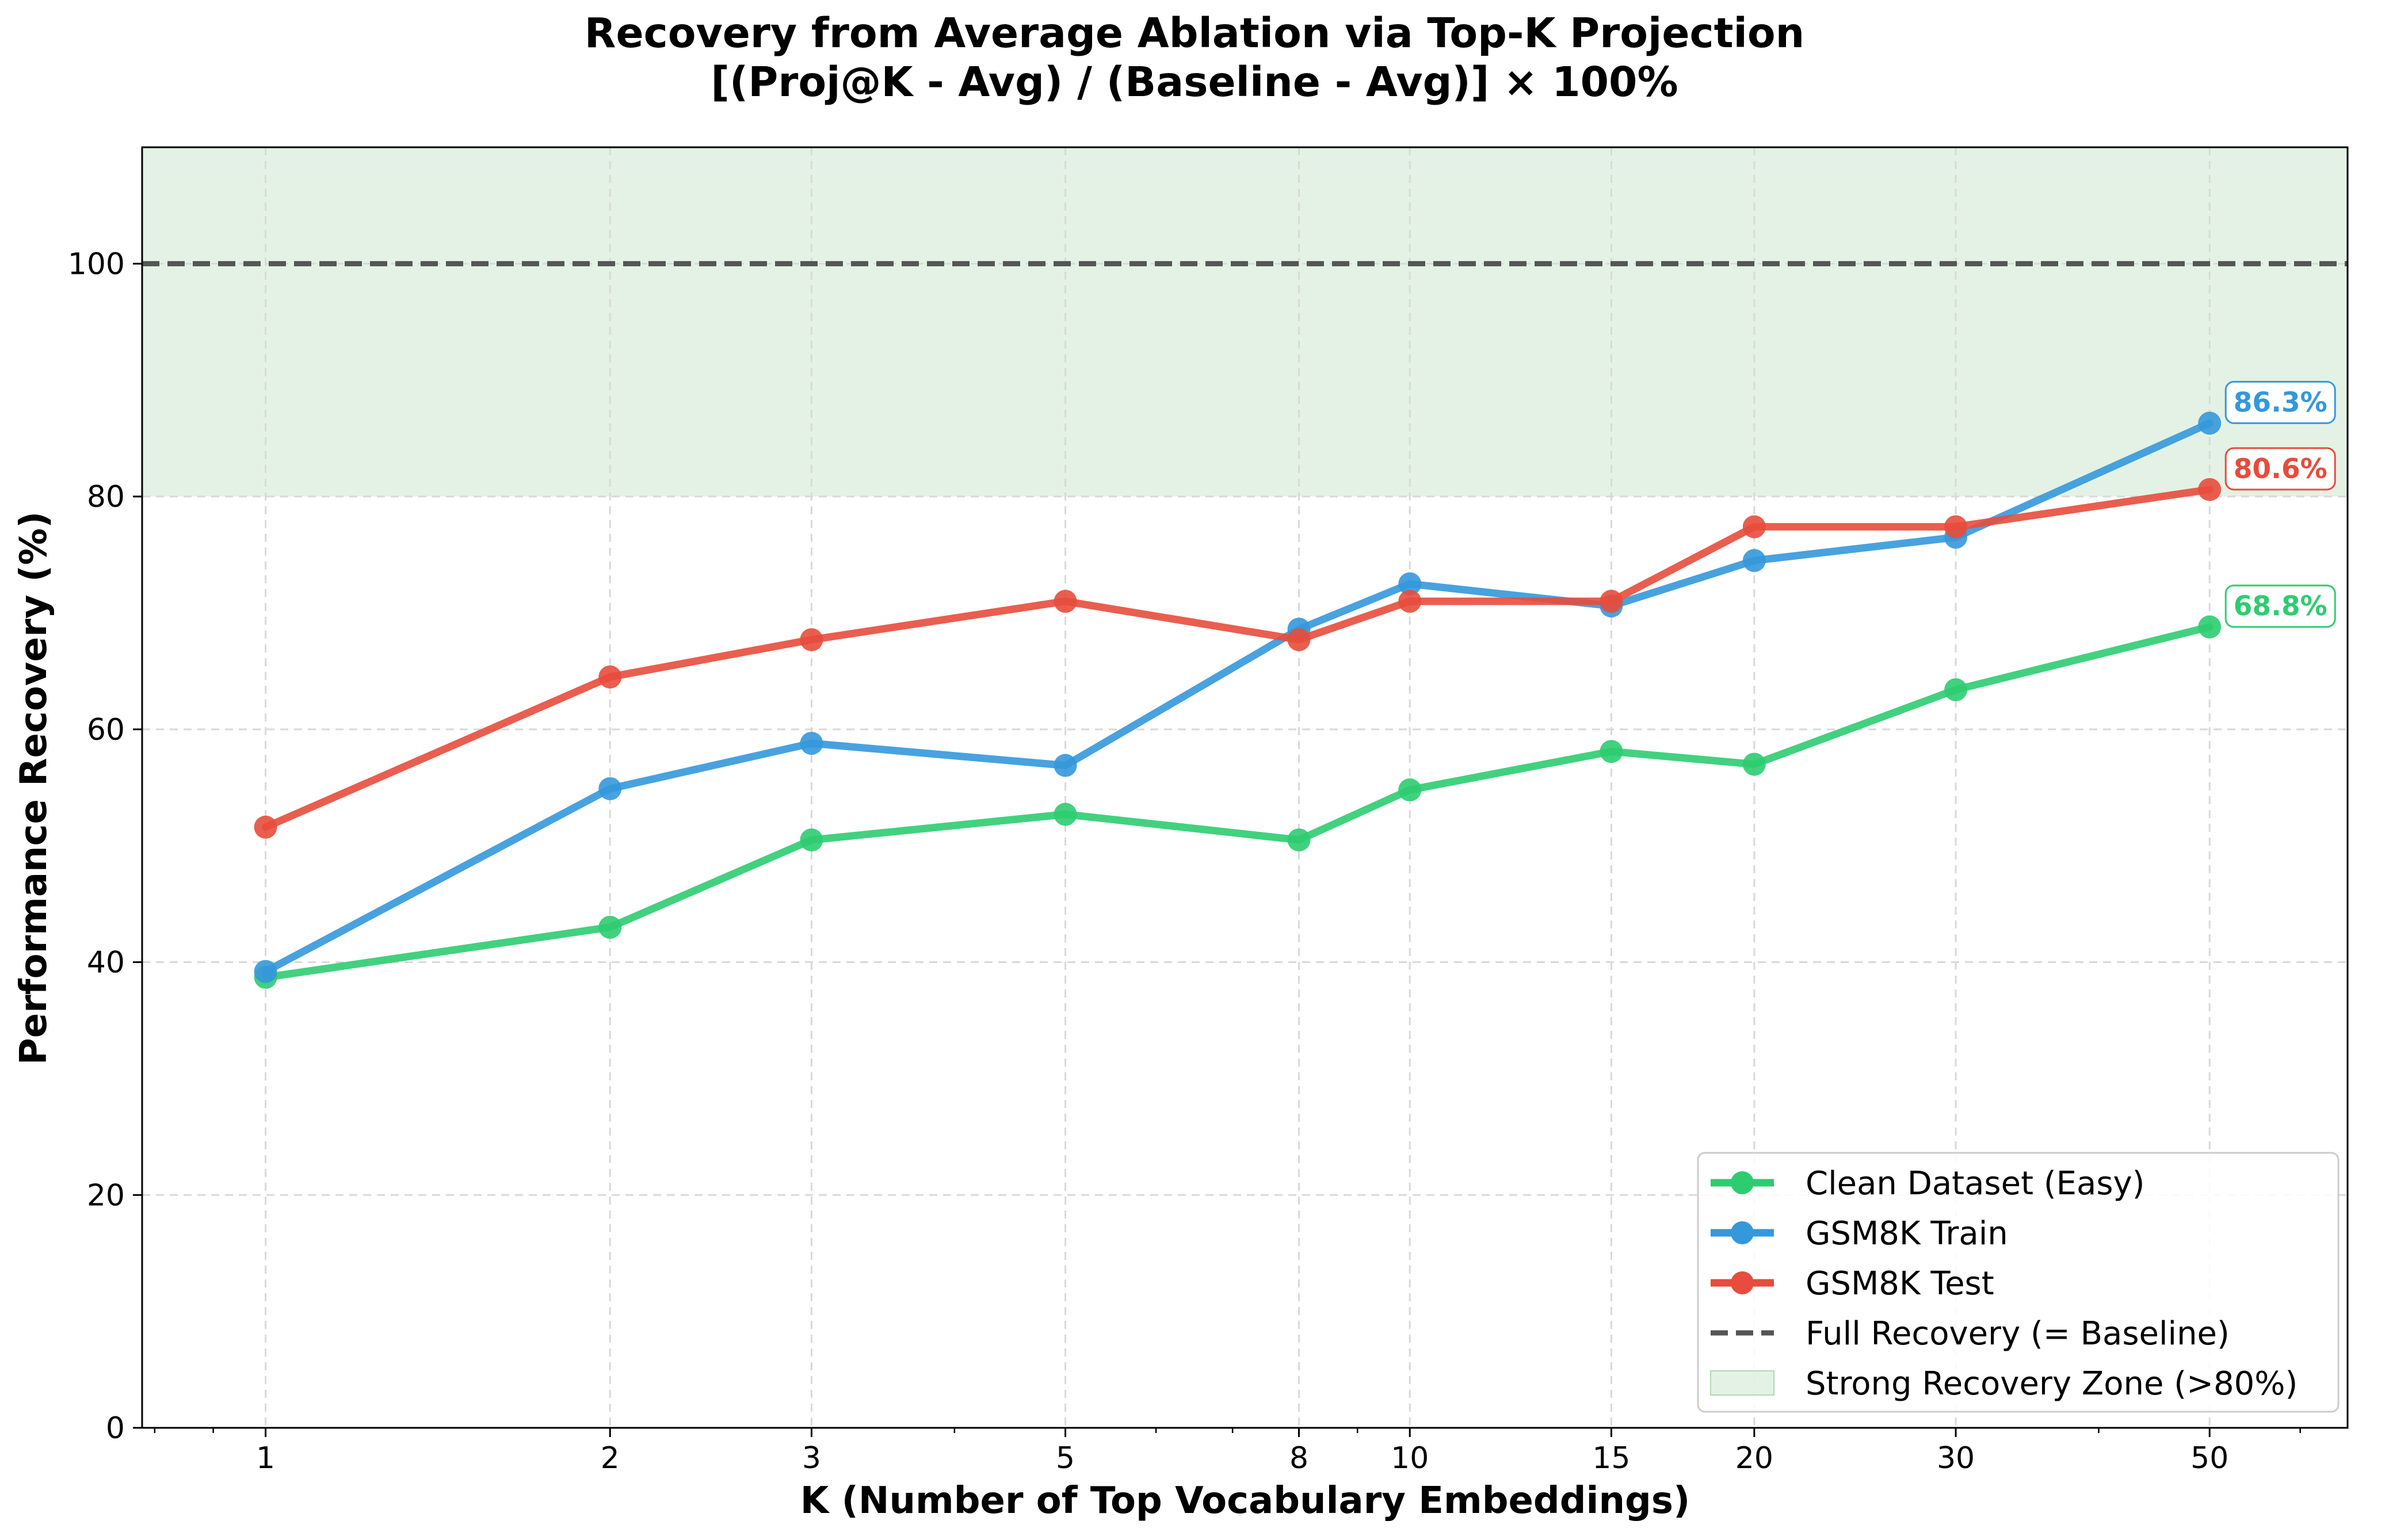 This screenshot has height=1540, width=2389. What do you see at coordinates (1065, 1458) in the screenshot?
I see `x-tick-label: 5` at bounding box center [1065, 1458].